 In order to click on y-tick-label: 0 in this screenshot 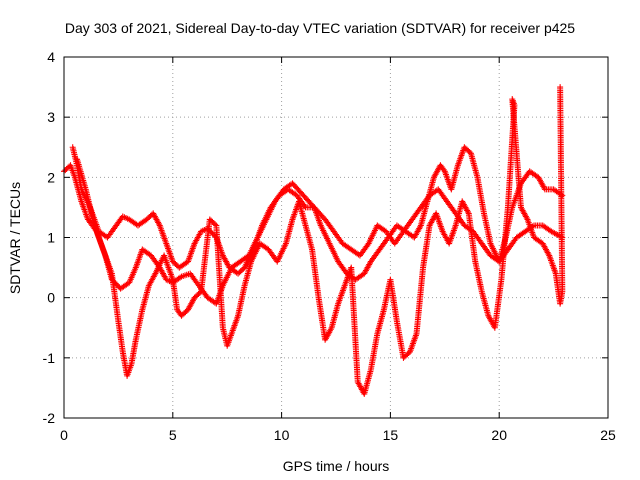, I will do `click(51, 298)`.